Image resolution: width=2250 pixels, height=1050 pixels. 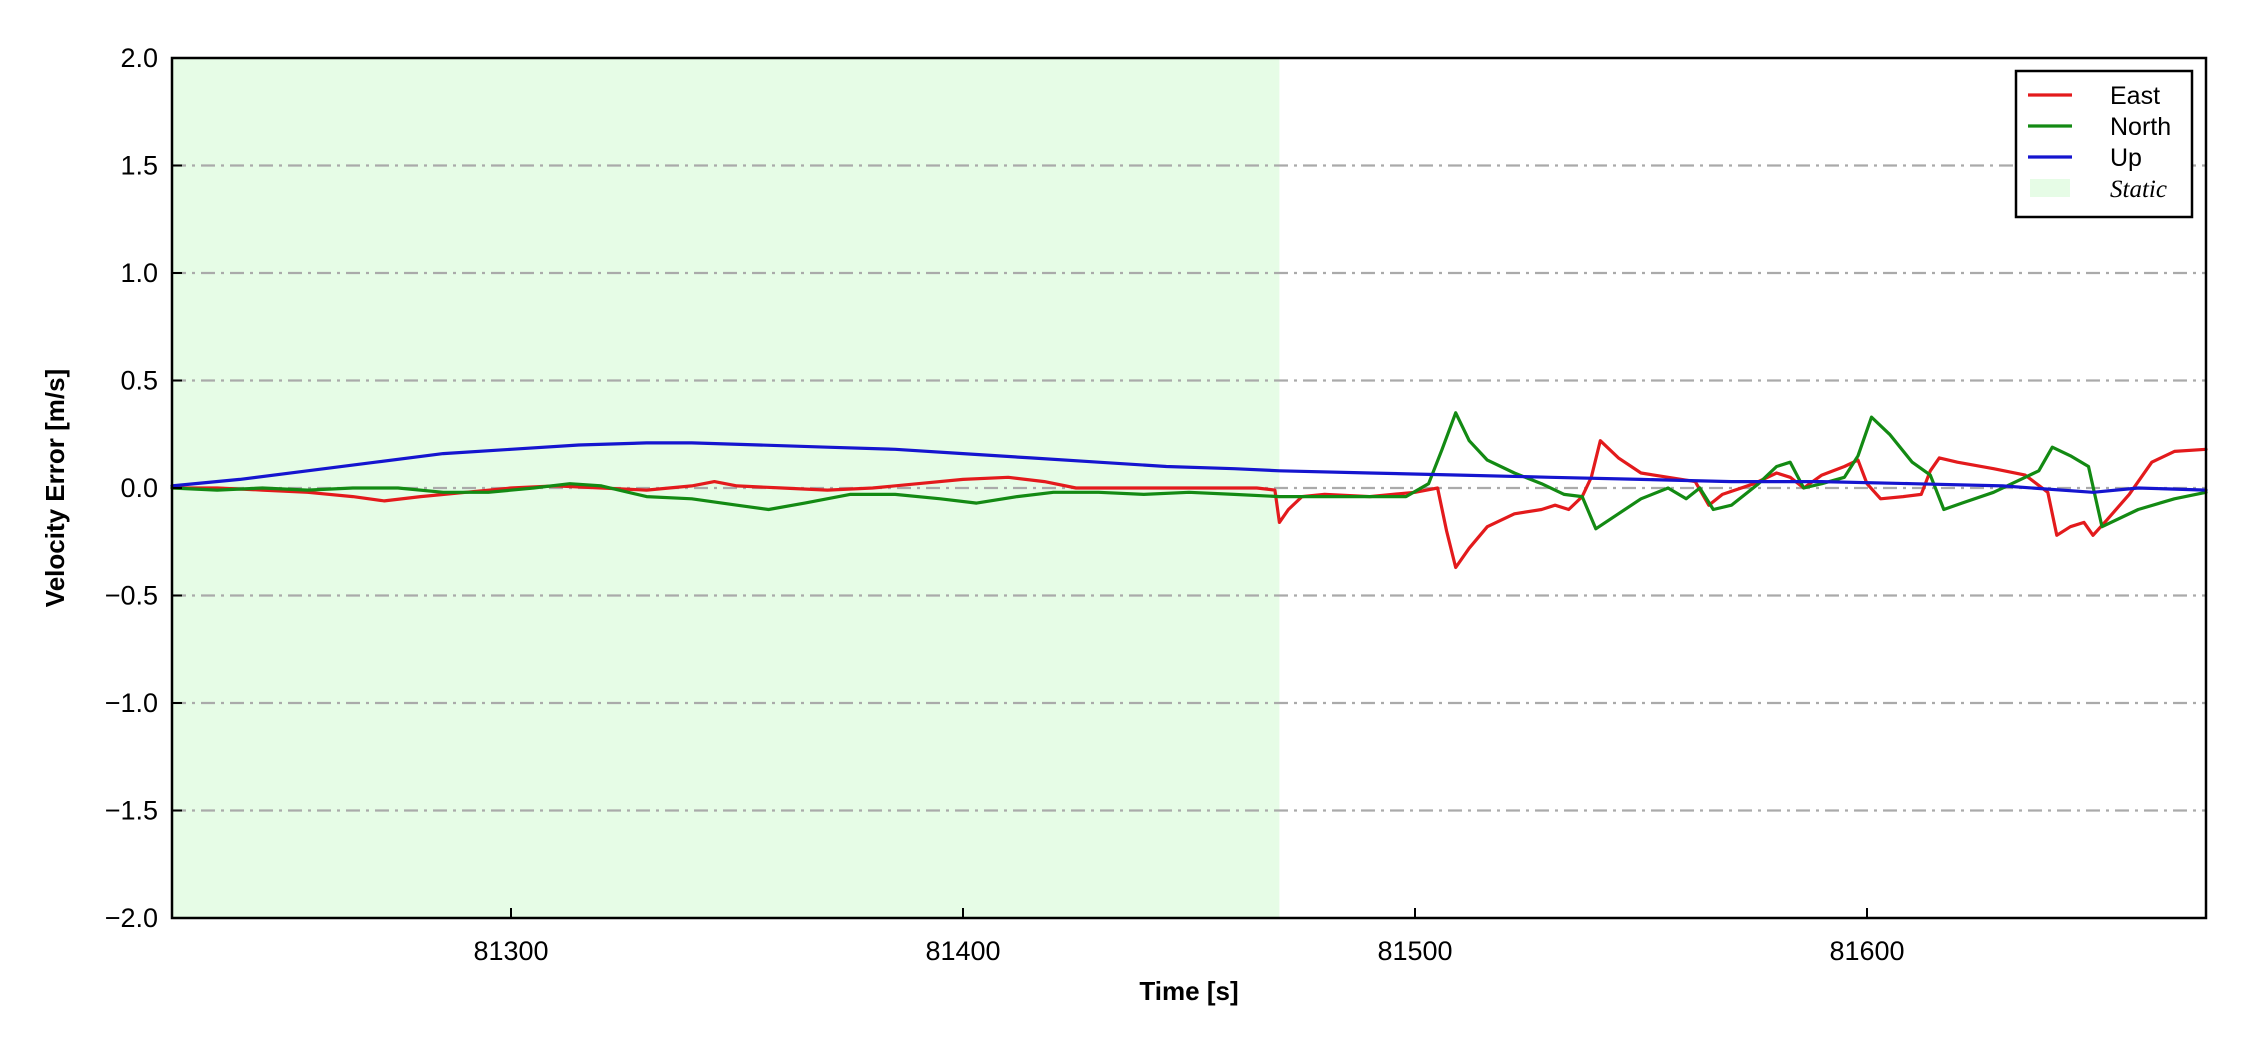 I want to click on legend-label-up: Up, so click(x=2126, y=158).